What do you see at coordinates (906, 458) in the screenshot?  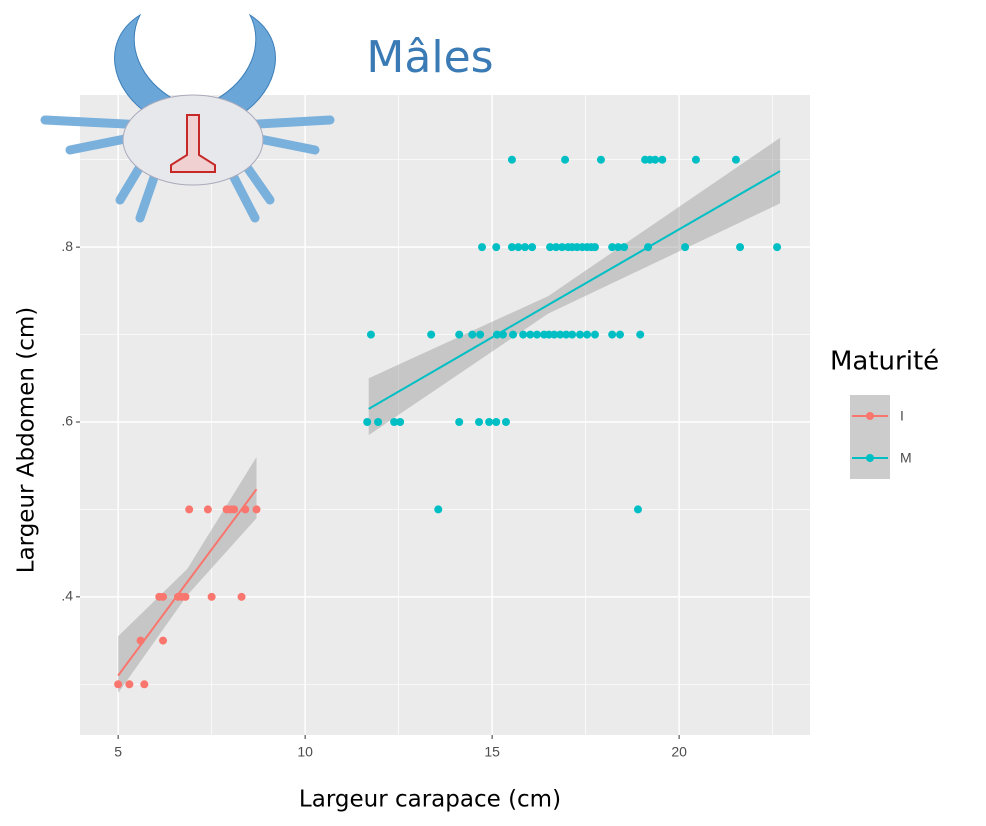 I see `legend-label: M` at bounding box center [906, 458].